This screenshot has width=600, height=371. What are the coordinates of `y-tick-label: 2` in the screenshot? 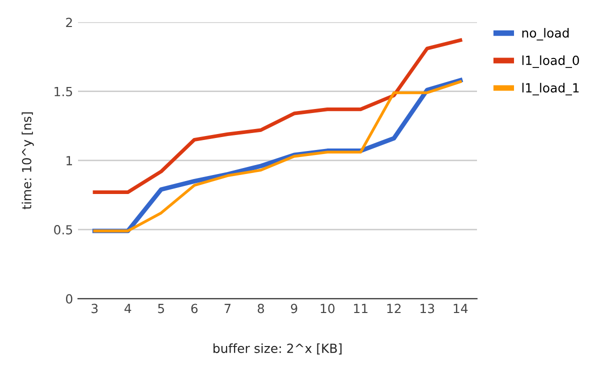 It's located at (69, 23).